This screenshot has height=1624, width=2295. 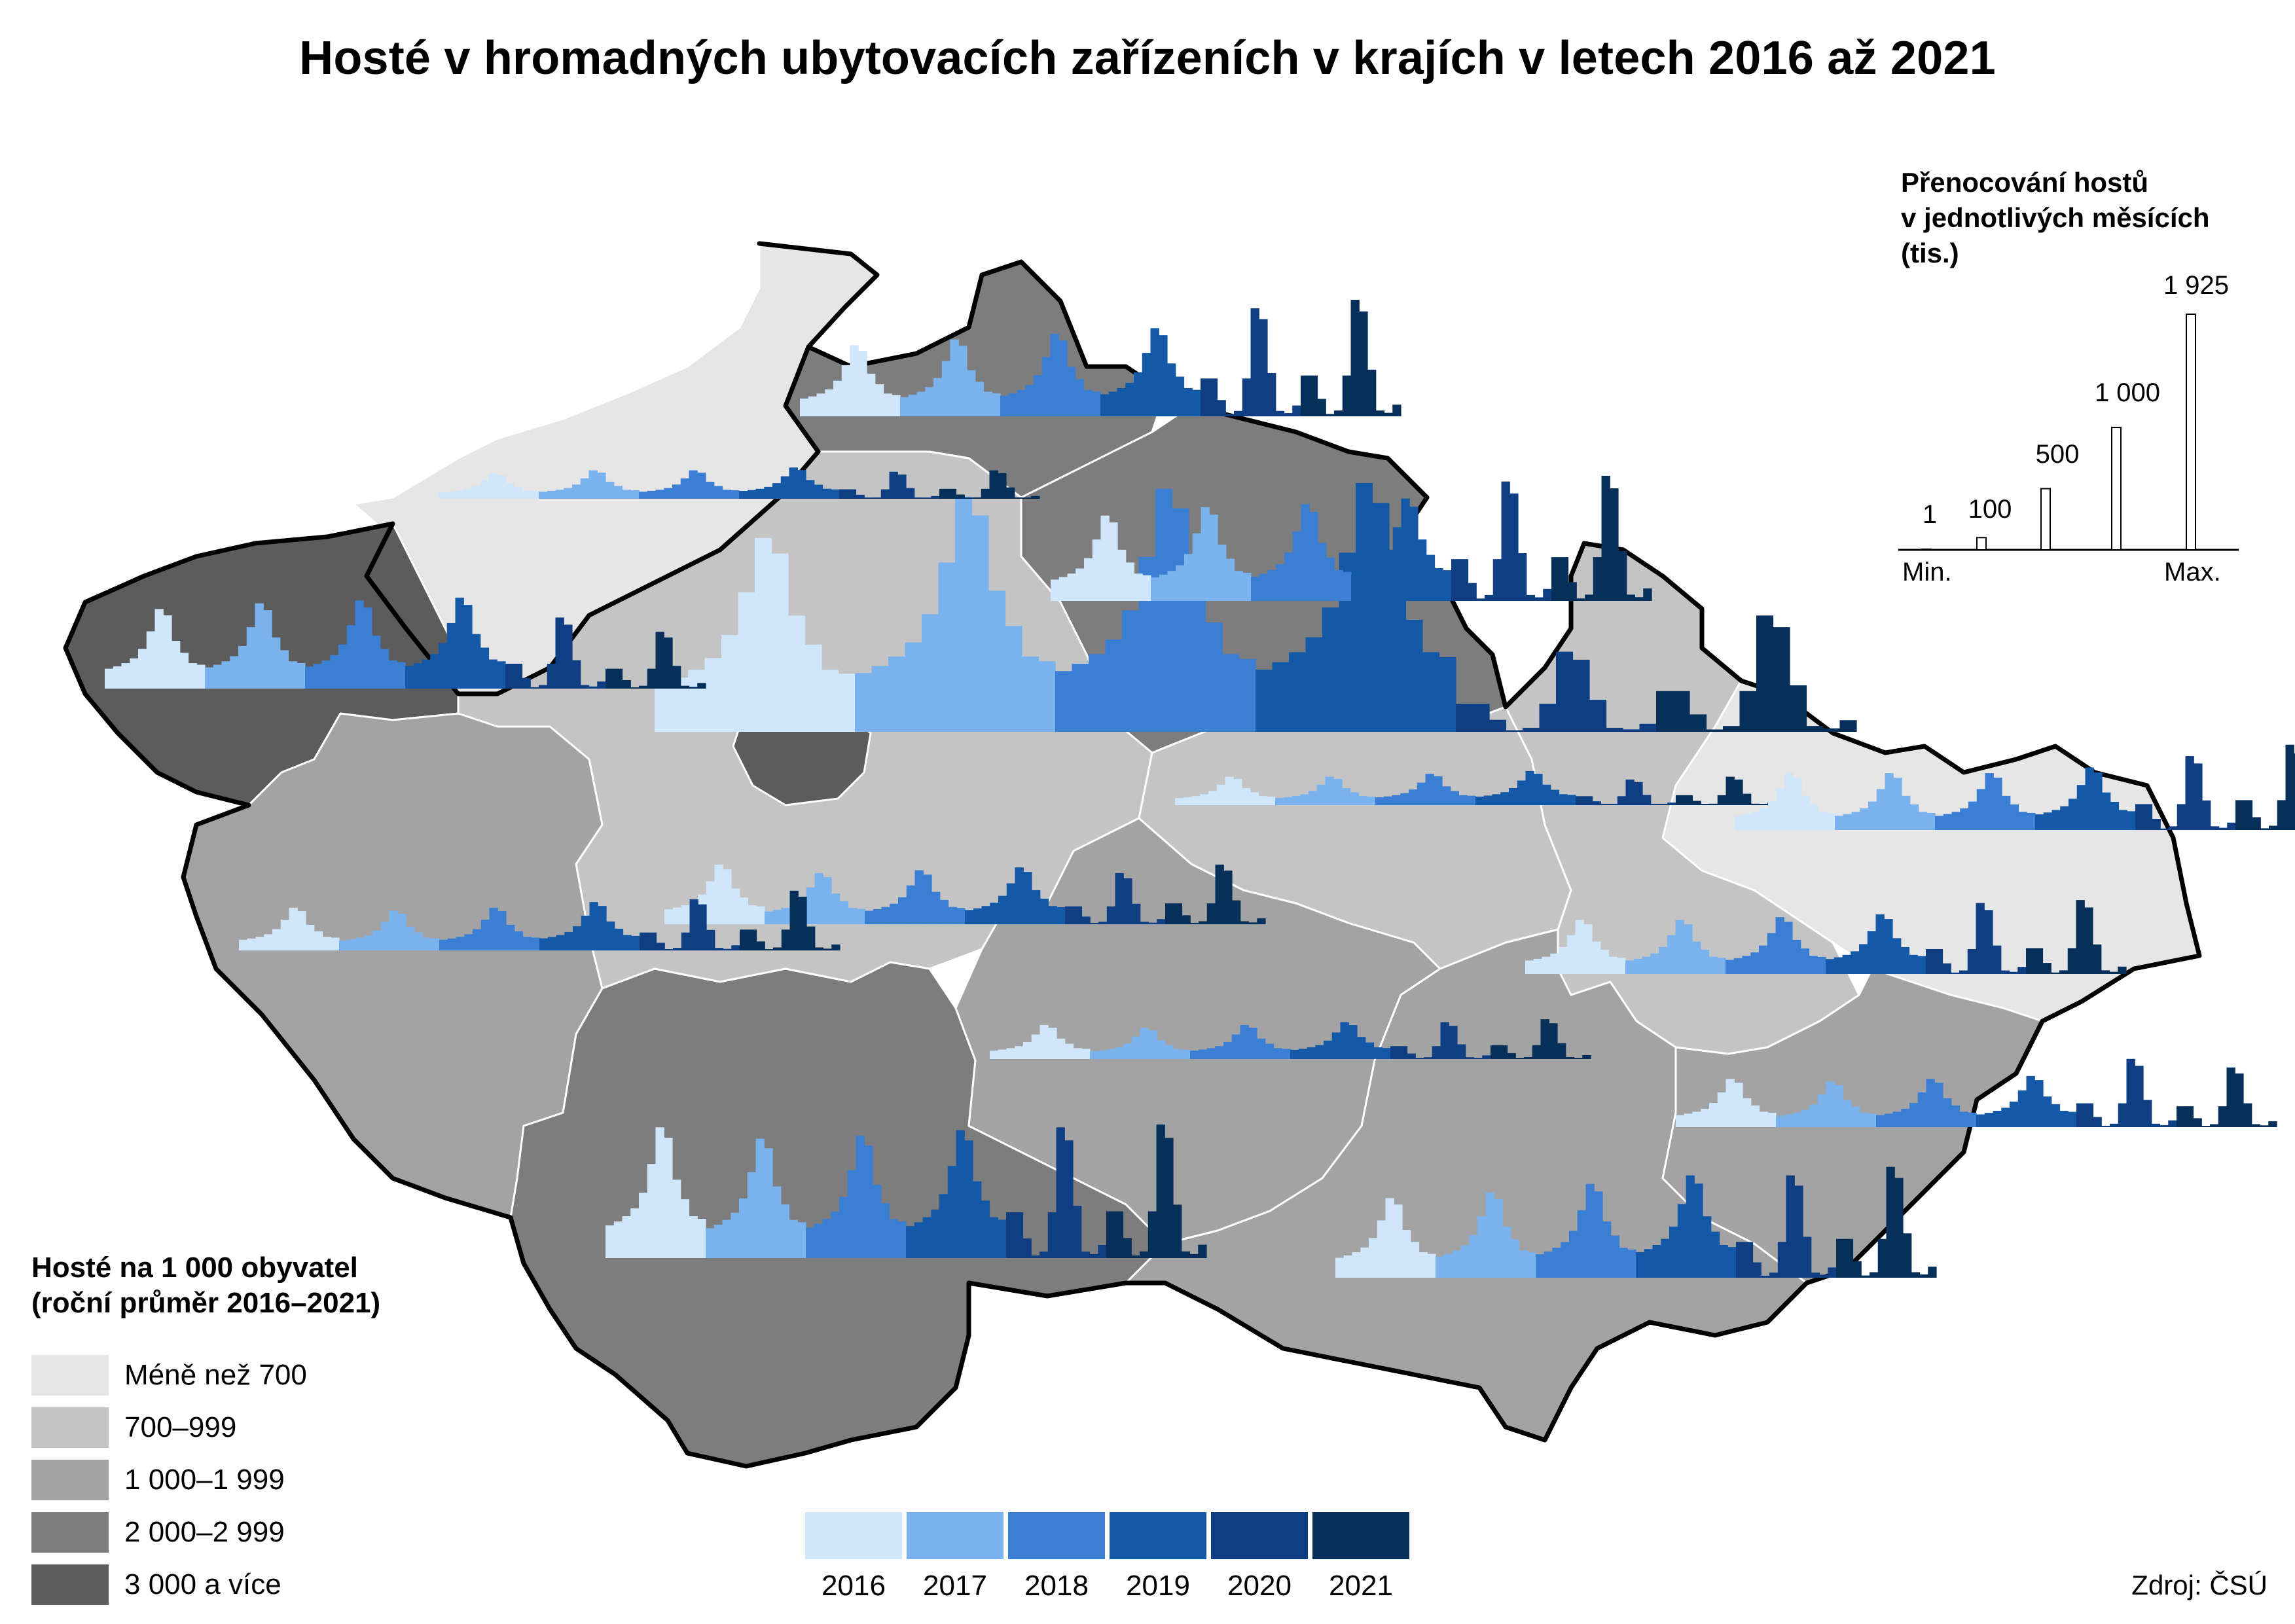 I want to click on inset-value-1925: 1 925, so click(x=2197, y=285).